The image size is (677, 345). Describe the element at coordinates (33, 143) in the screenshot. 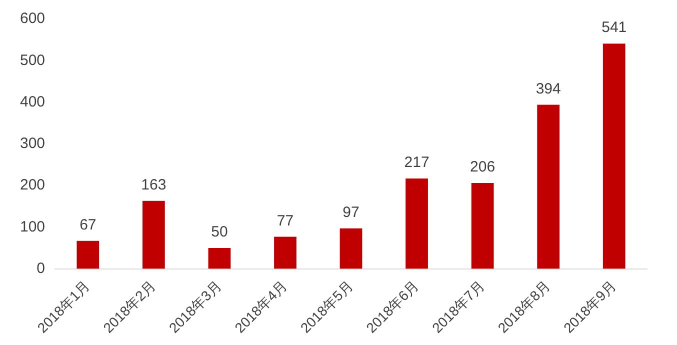

I see `y-tick-label: 300` at that location.